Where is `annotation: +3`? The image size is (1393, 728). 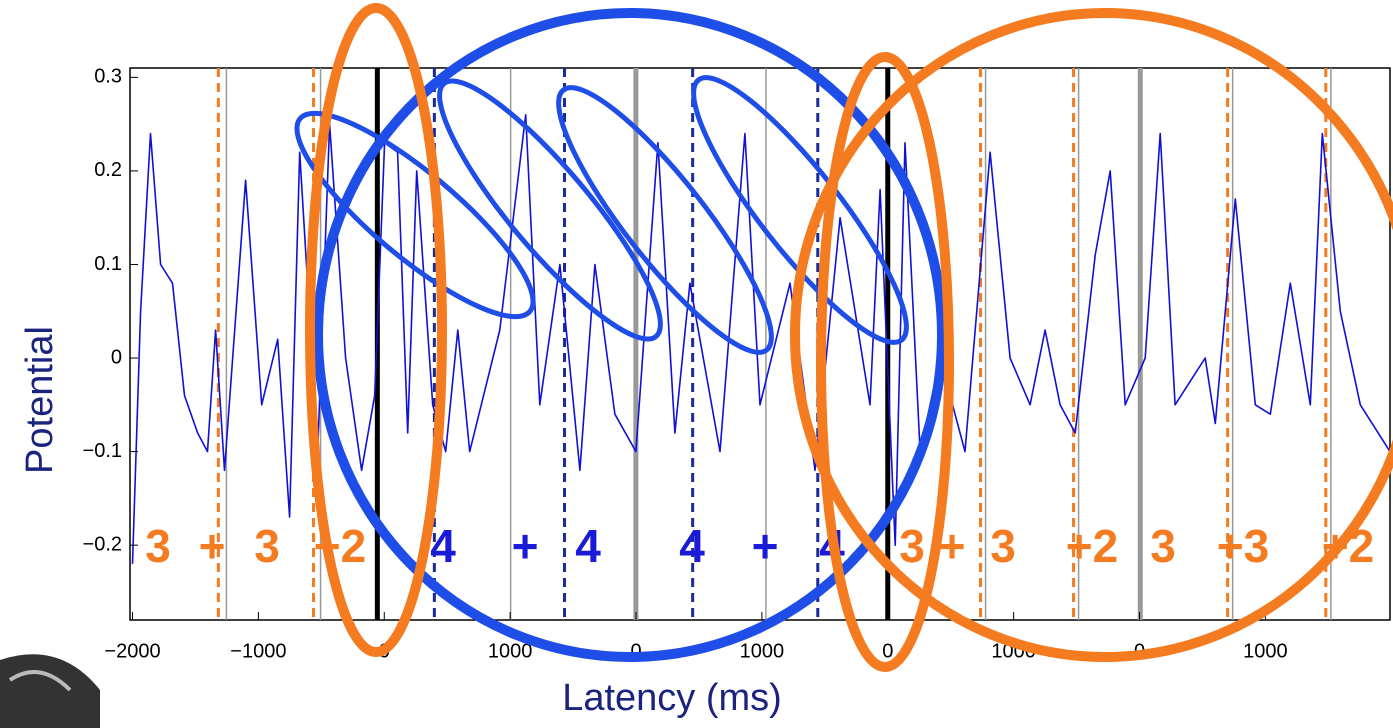
annotation: +3 is located at coordinates (1243, 546).